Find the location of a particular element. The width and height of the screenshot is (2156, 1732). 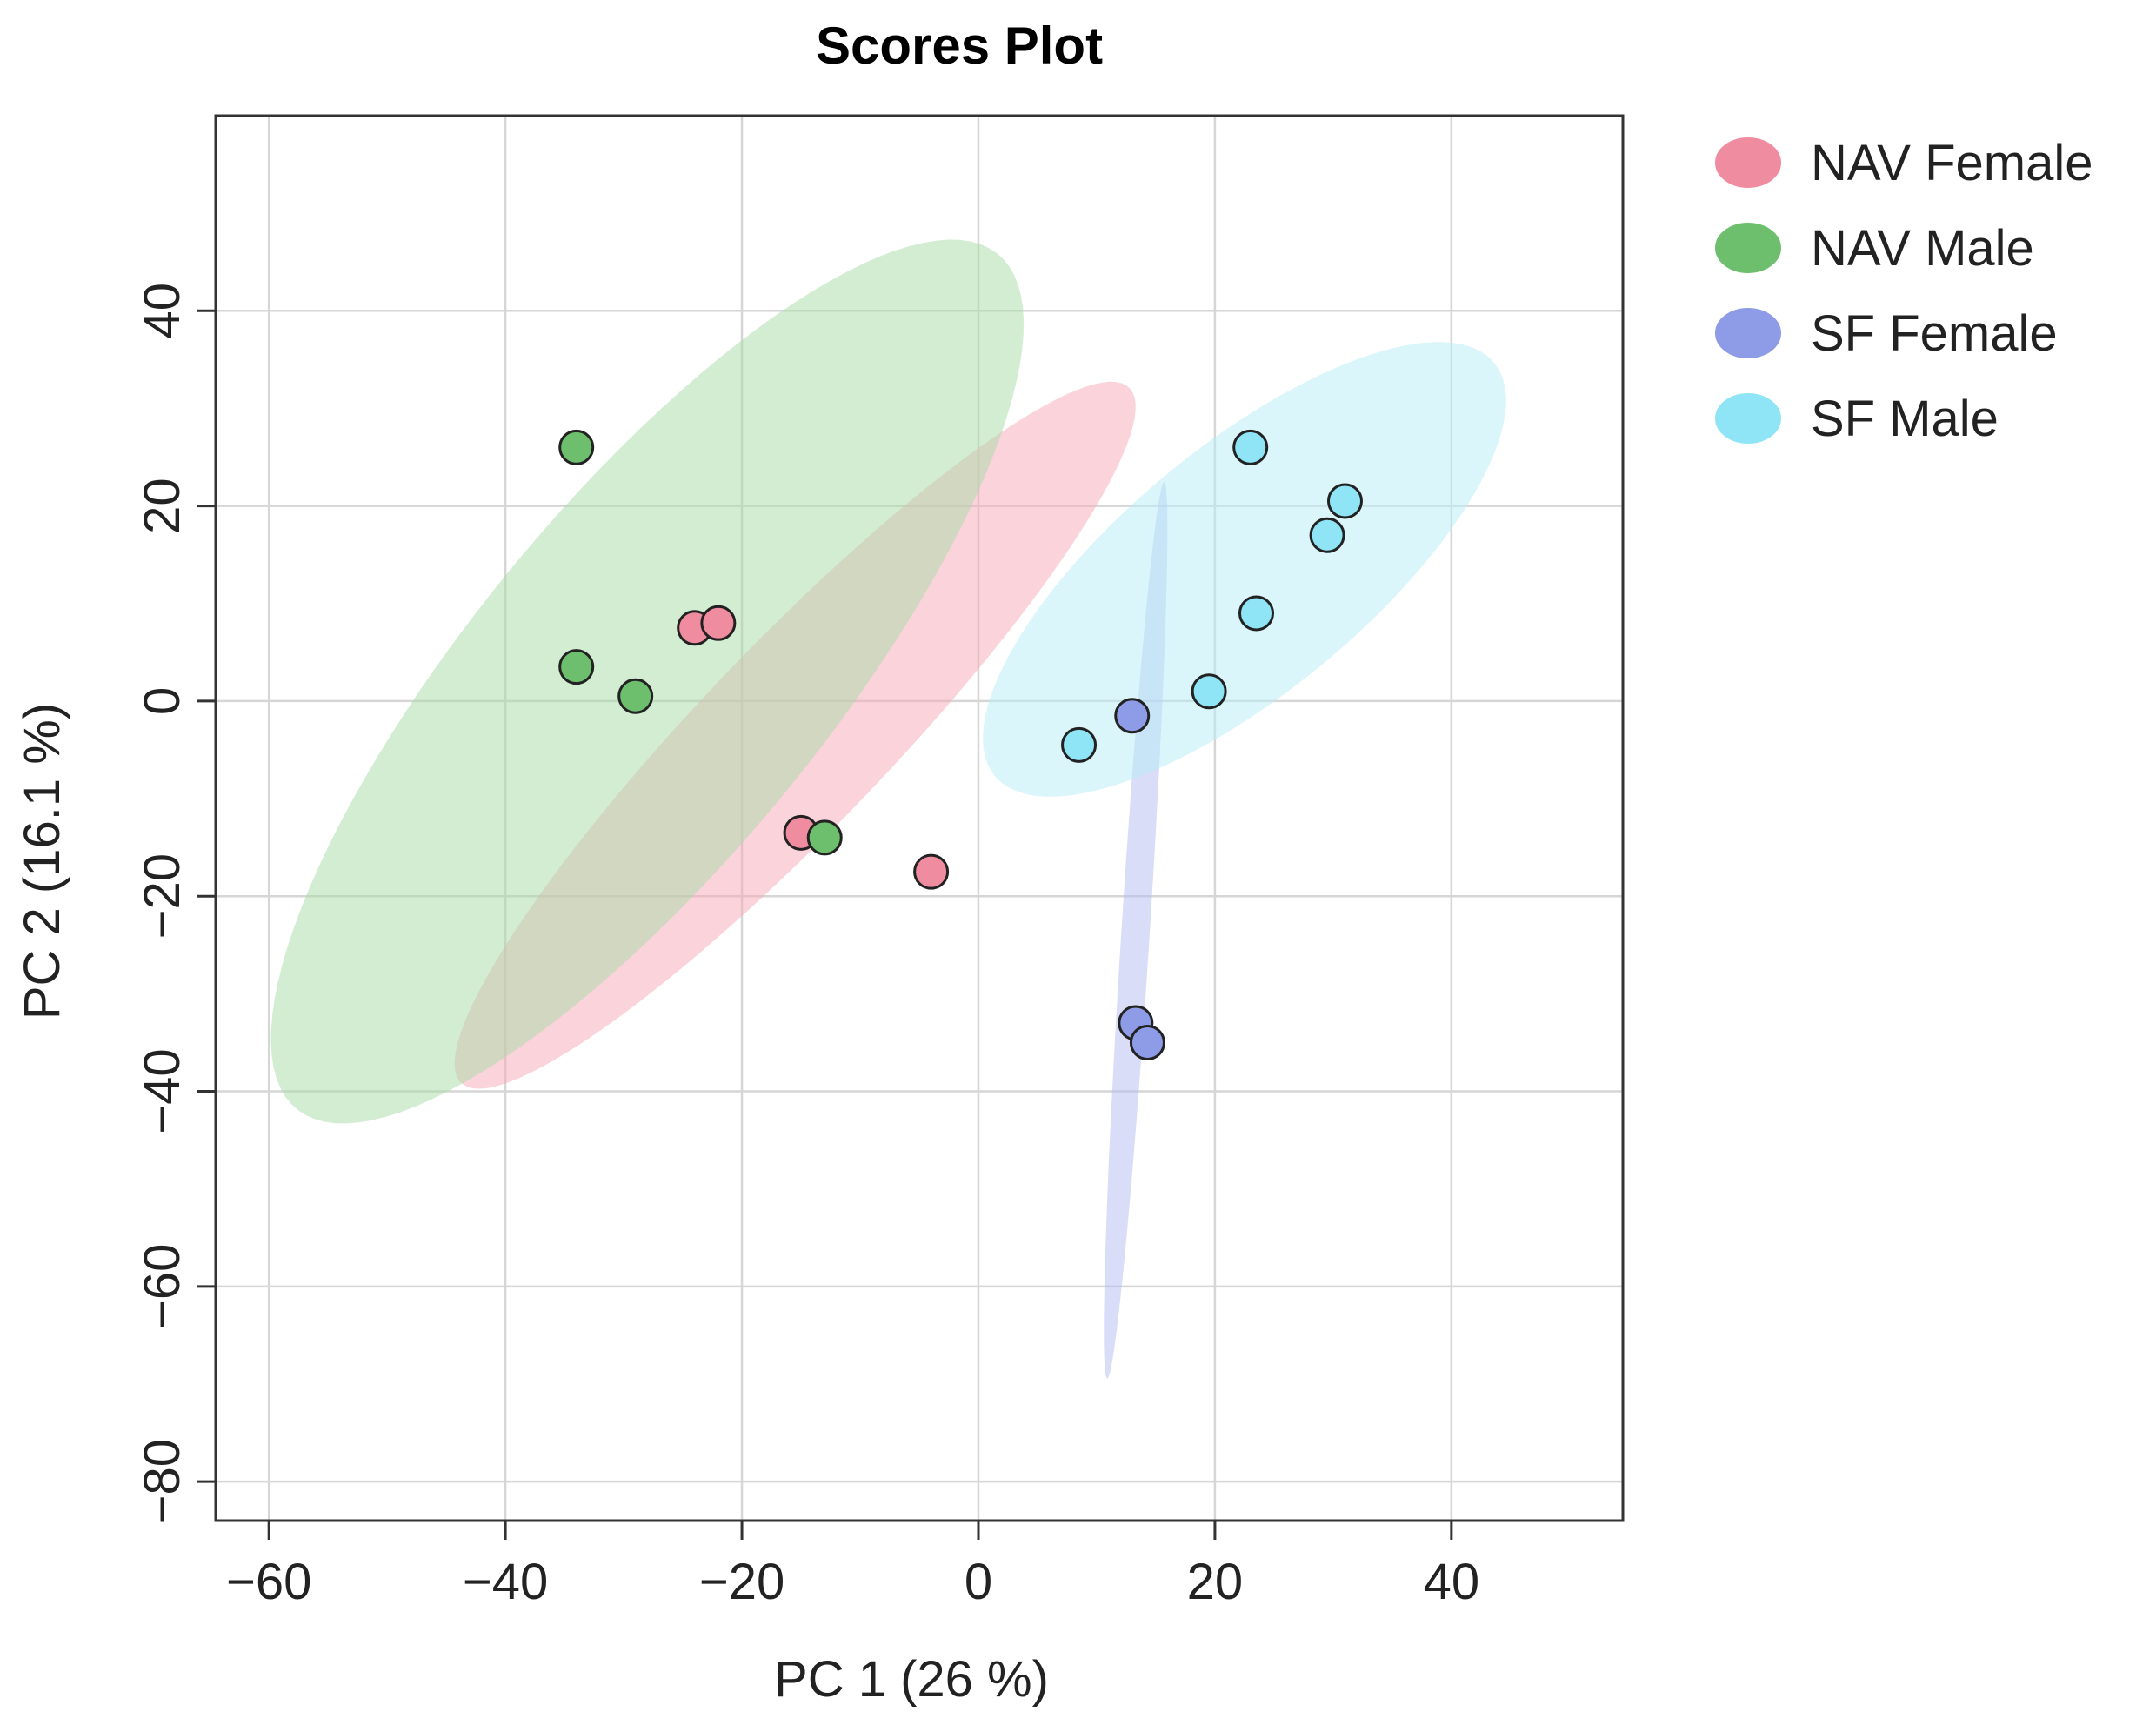

x-tick-label: −20 is located at coordinates (741, 1582).